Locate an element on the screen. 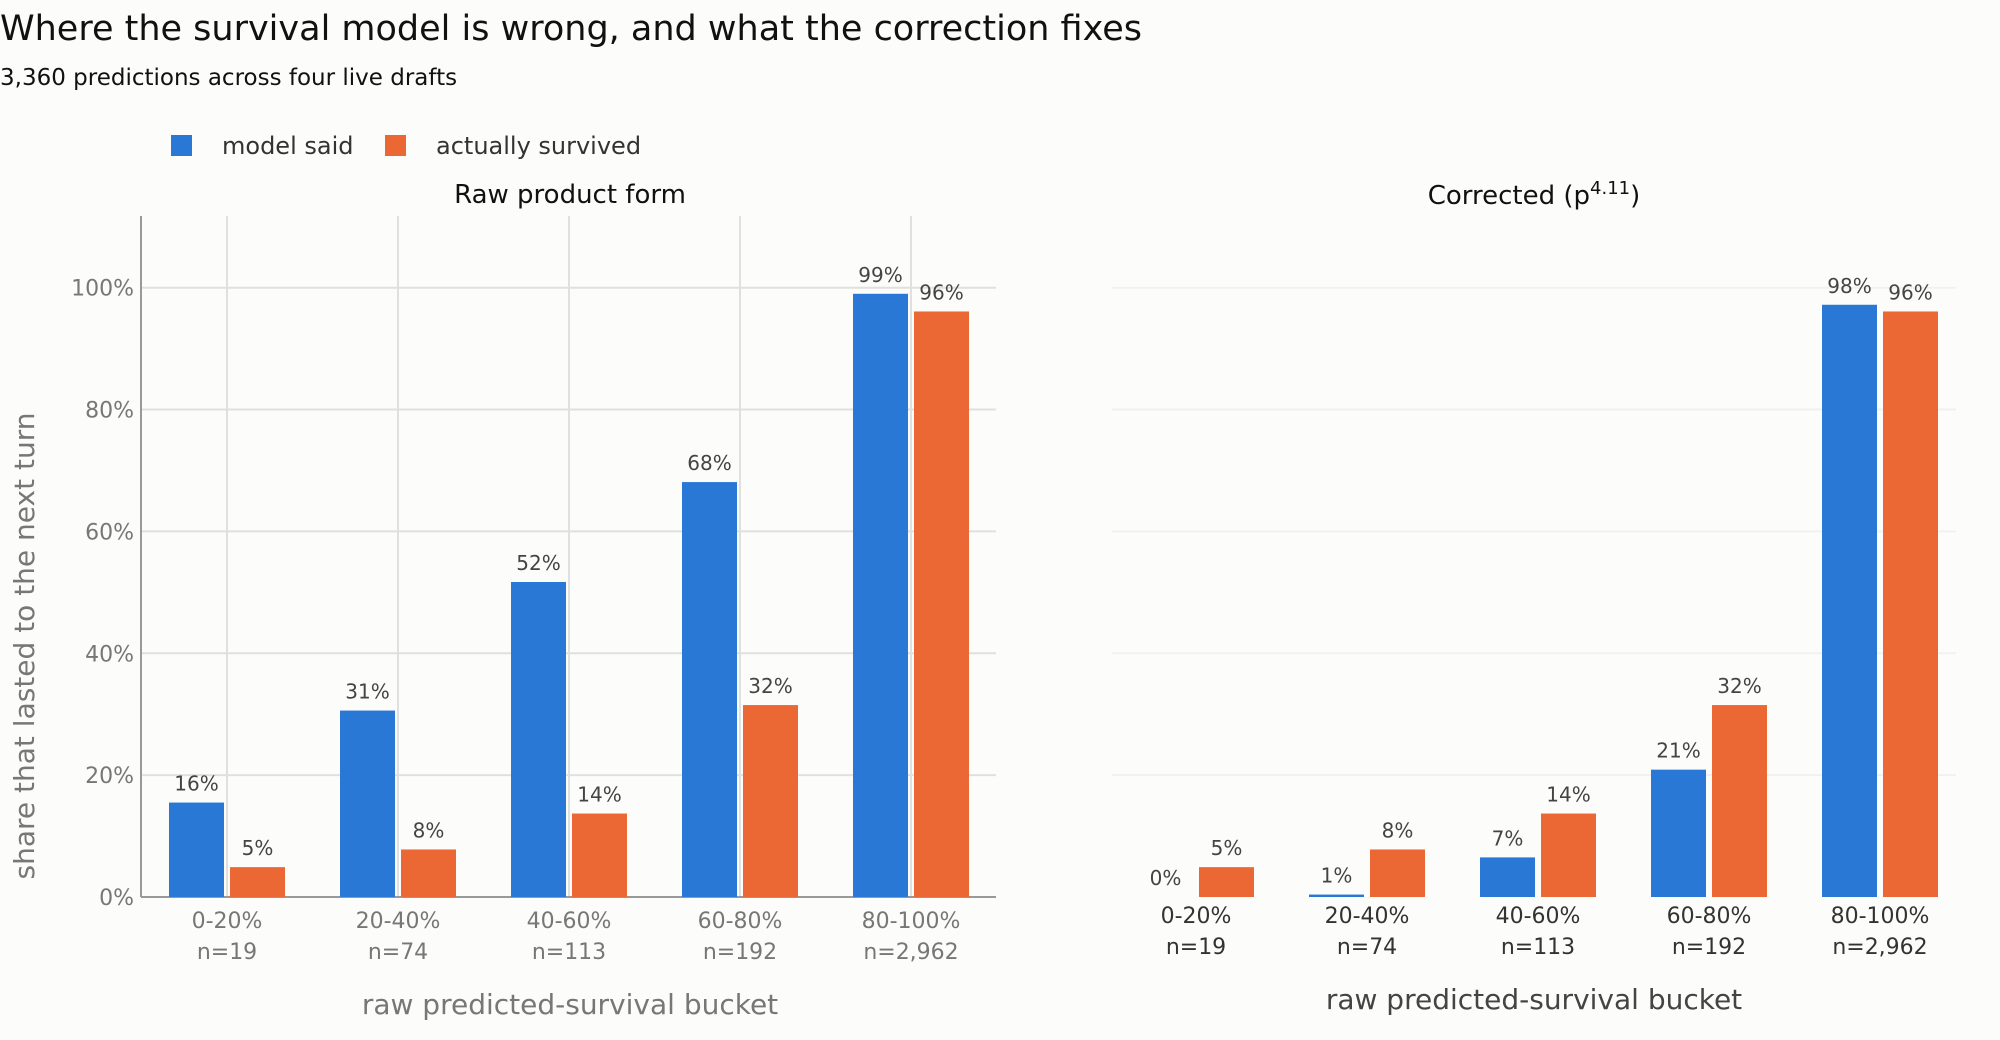  legend: model said actually survived is located at coordinates (406, 146).